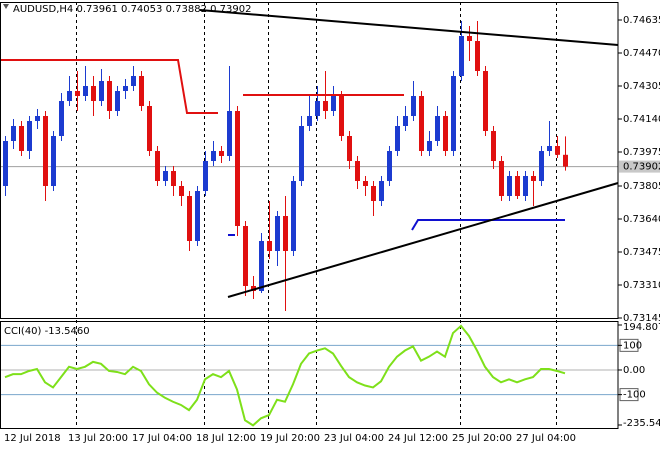 The width and height of the screenshot is (660, 450). What do you see at coordinates (482, 438) in the screenshot?
I see `x-tick-label: 25 Jul 20:00` at bounding box center [482, 438].